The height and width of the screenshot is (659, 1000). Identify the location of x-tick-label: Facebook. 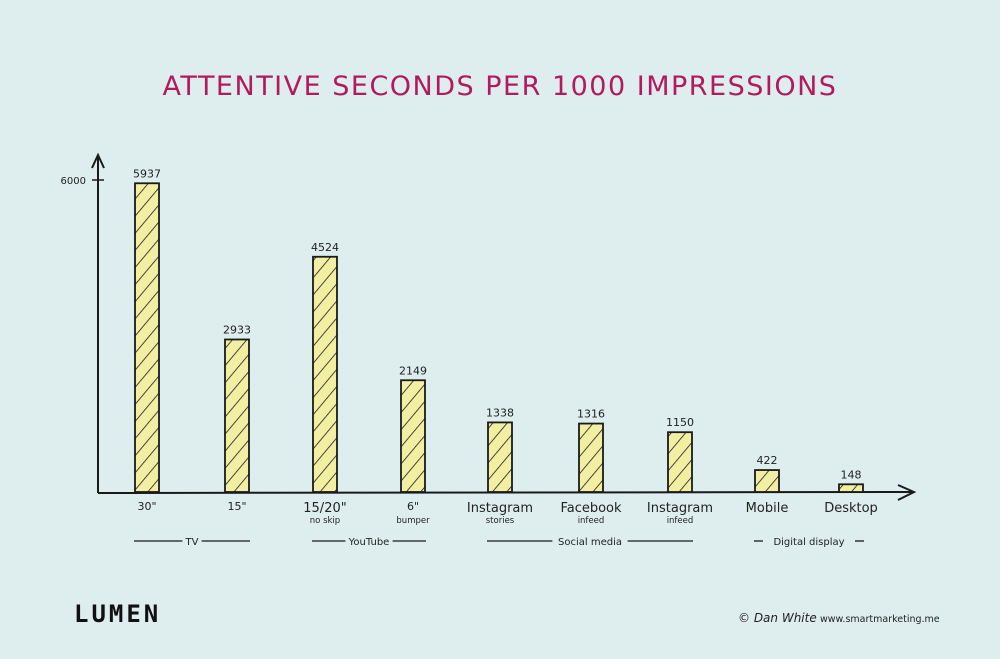
(591, 508).